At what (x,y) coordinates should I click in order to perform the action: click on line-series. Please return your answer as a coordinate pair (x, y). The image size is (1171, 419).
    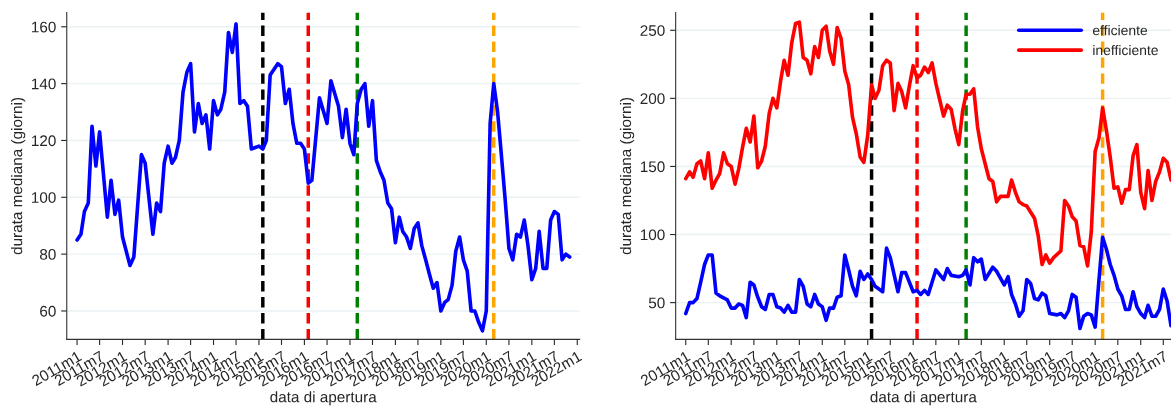
    Looking at the image, I should click on (927, 283).